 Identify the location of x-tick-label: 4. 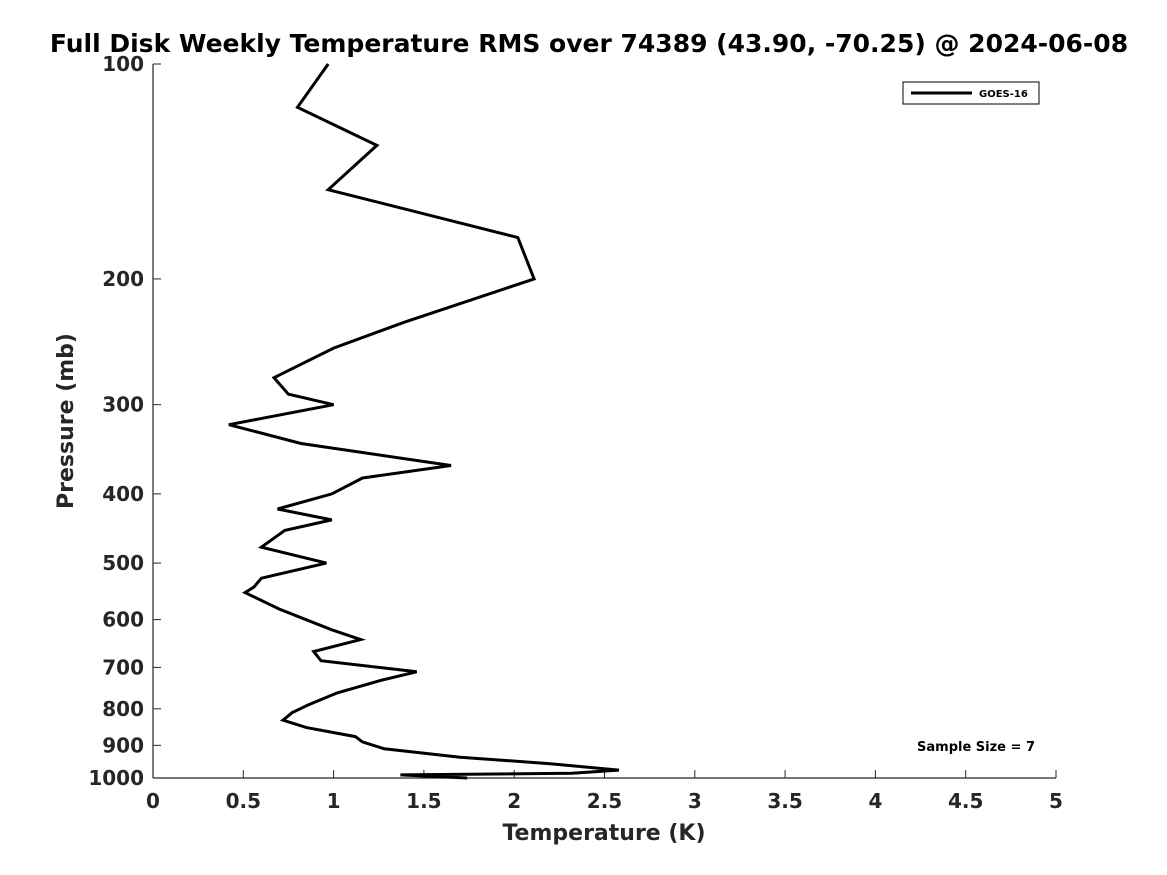
(875, 801).